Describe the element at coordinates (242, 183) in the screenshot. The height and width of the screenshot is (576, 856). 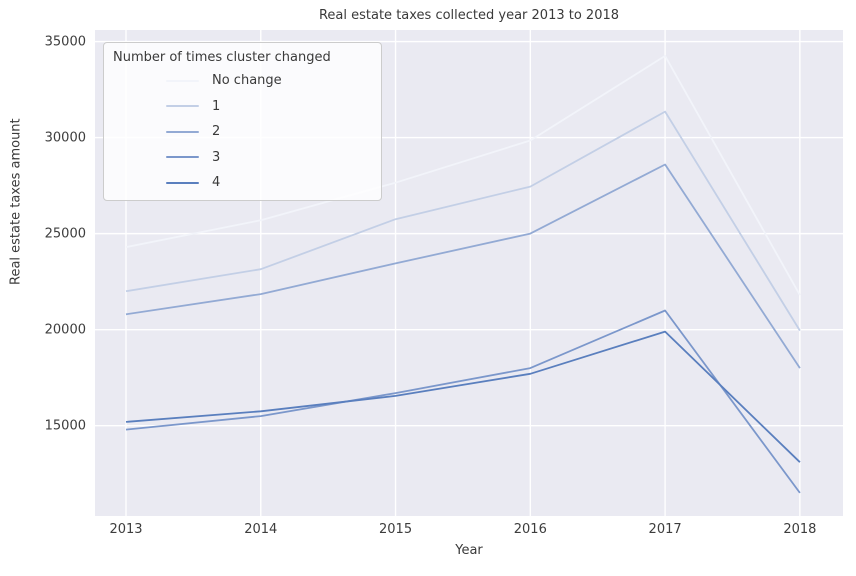
I see `legend-entry: 4` at that location.